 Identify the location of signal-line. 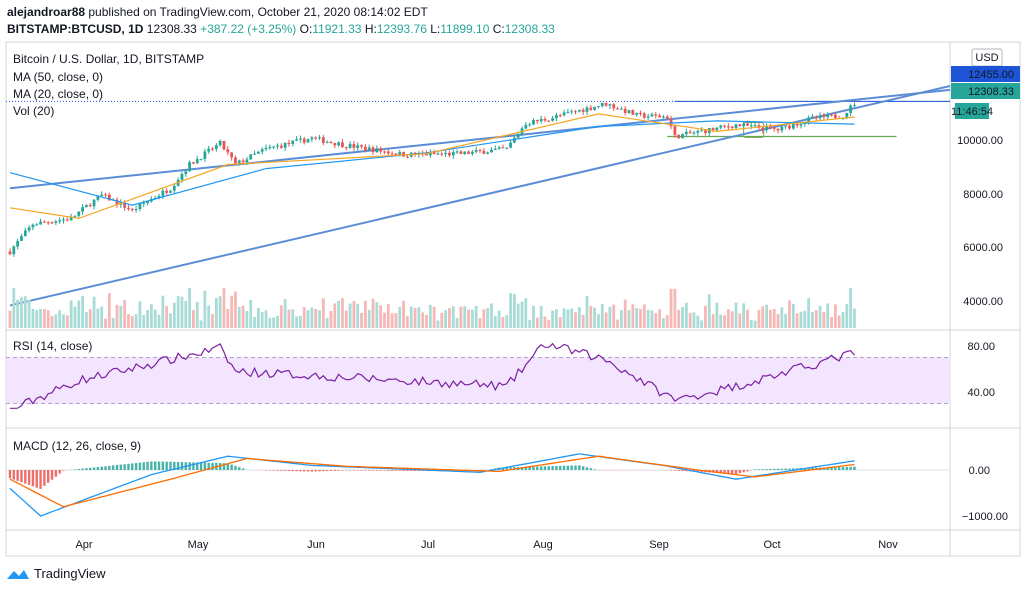
(432, 481).